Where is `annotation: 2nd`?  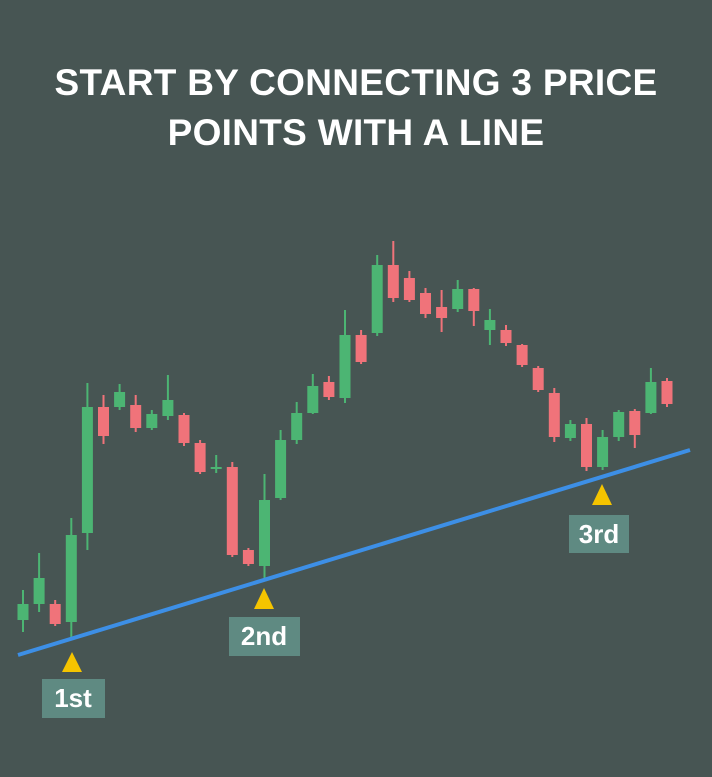 annotation: 2nd is located at coordinates (264, 636).